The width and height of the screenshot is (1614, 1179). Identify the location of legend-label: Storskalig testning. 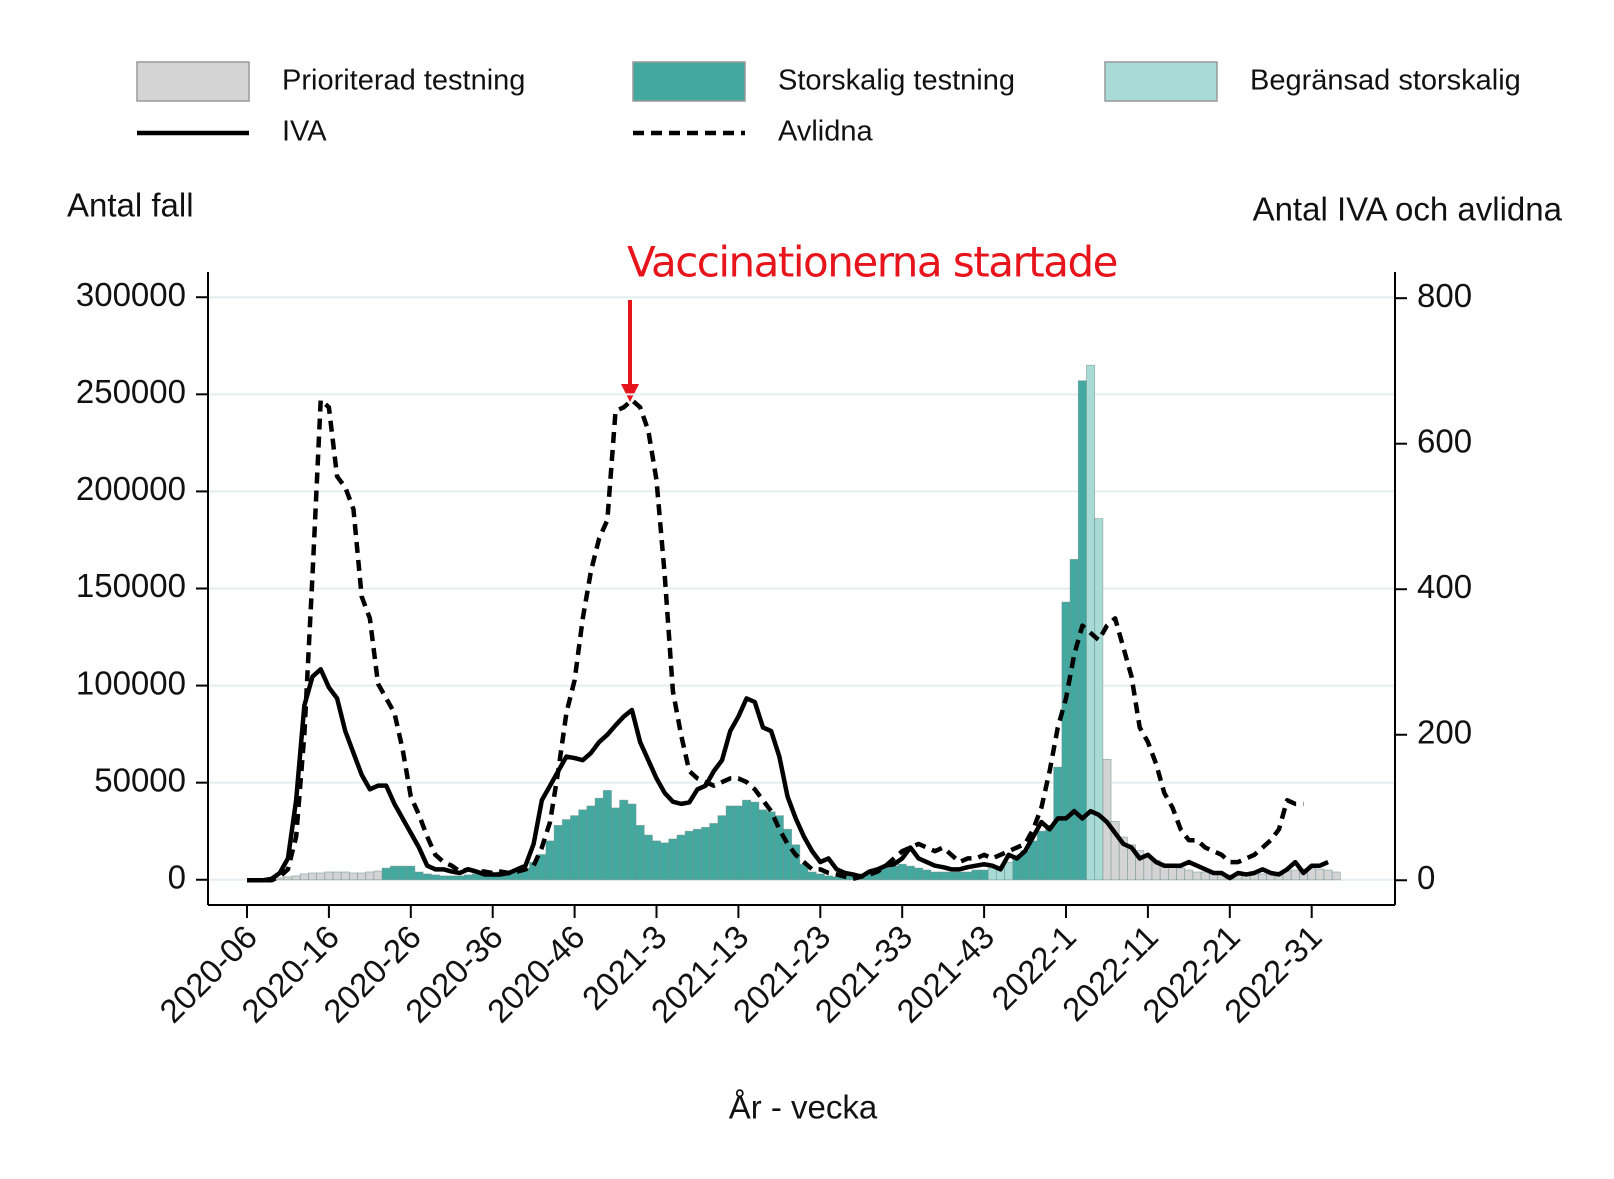
(896, 81).